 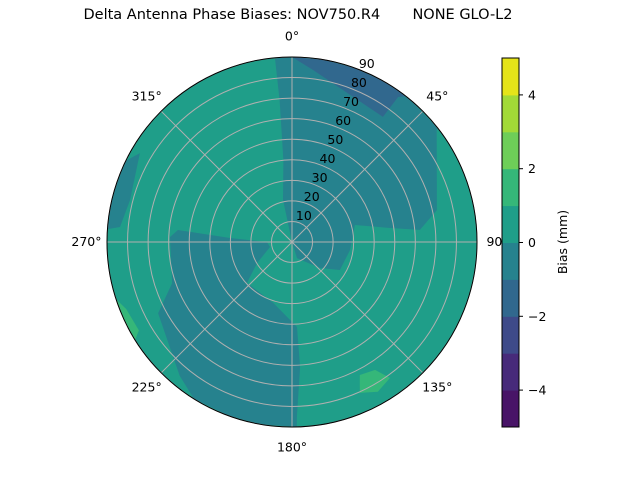 I want to click on theta-tick-label: 0°, so click(x=292, y=35).